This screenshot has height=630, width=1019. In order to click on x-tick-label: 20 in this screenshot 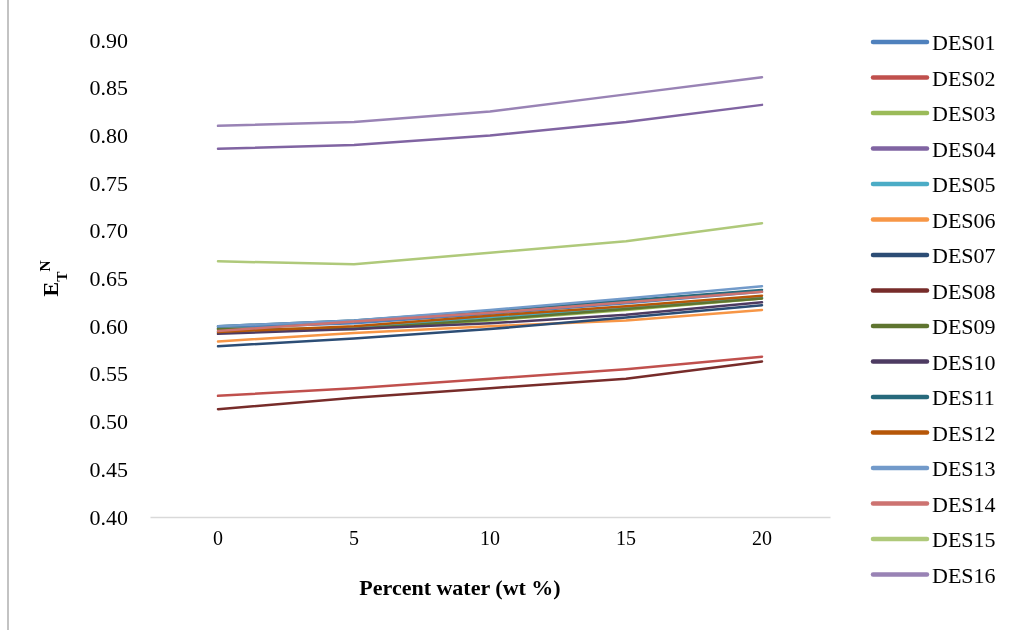, I will do `click(762, 538)`.